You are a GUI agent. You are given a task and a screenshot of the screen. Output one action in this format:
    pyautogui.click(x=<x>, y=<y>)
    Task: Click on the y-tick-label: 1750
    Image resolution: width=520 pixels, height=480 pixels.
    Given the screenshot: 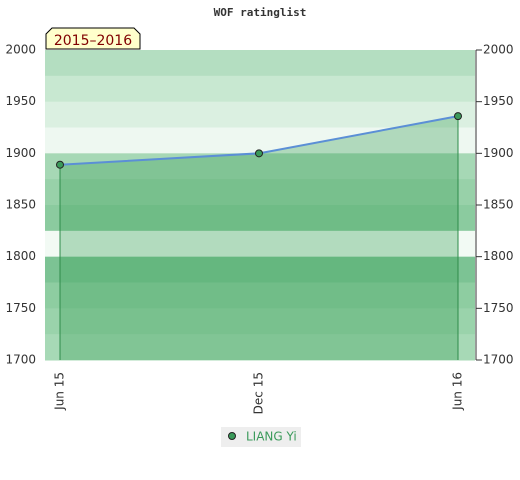 What is the action you would take?
    pyautogui.click(x=20, y=308)
    